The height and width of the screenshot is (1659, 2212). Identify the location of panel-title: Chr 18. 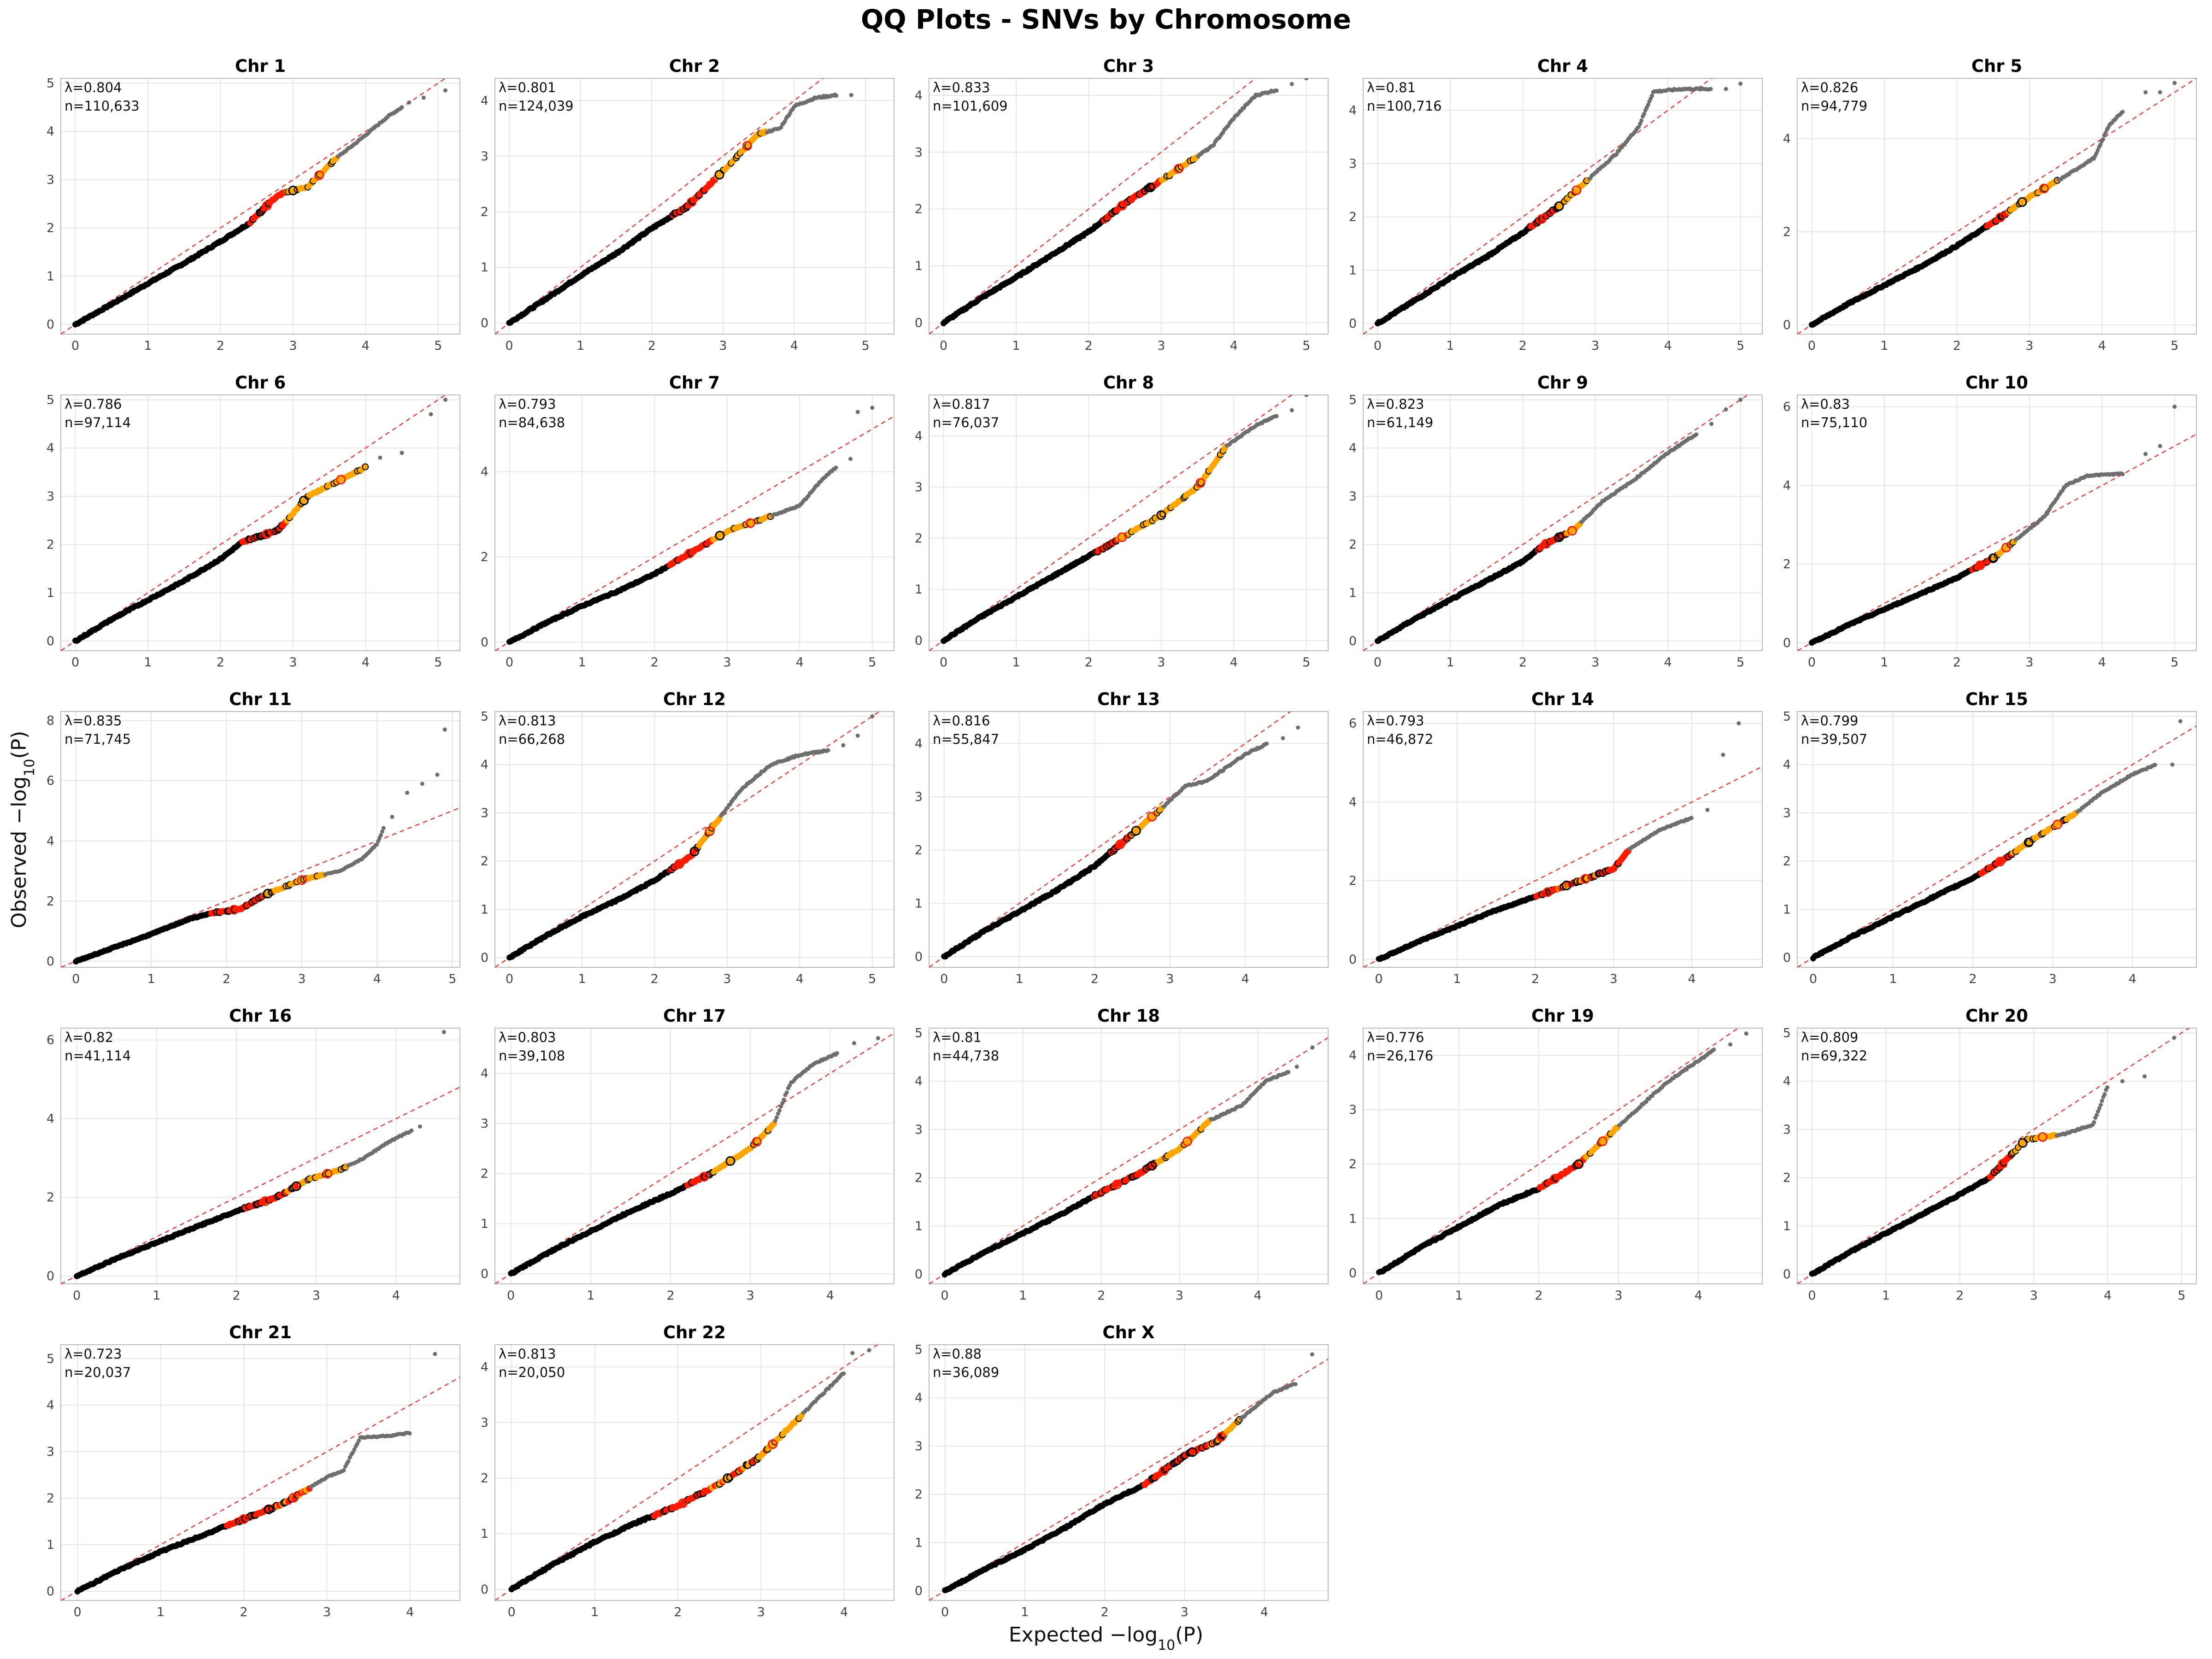
(1128, 1016).